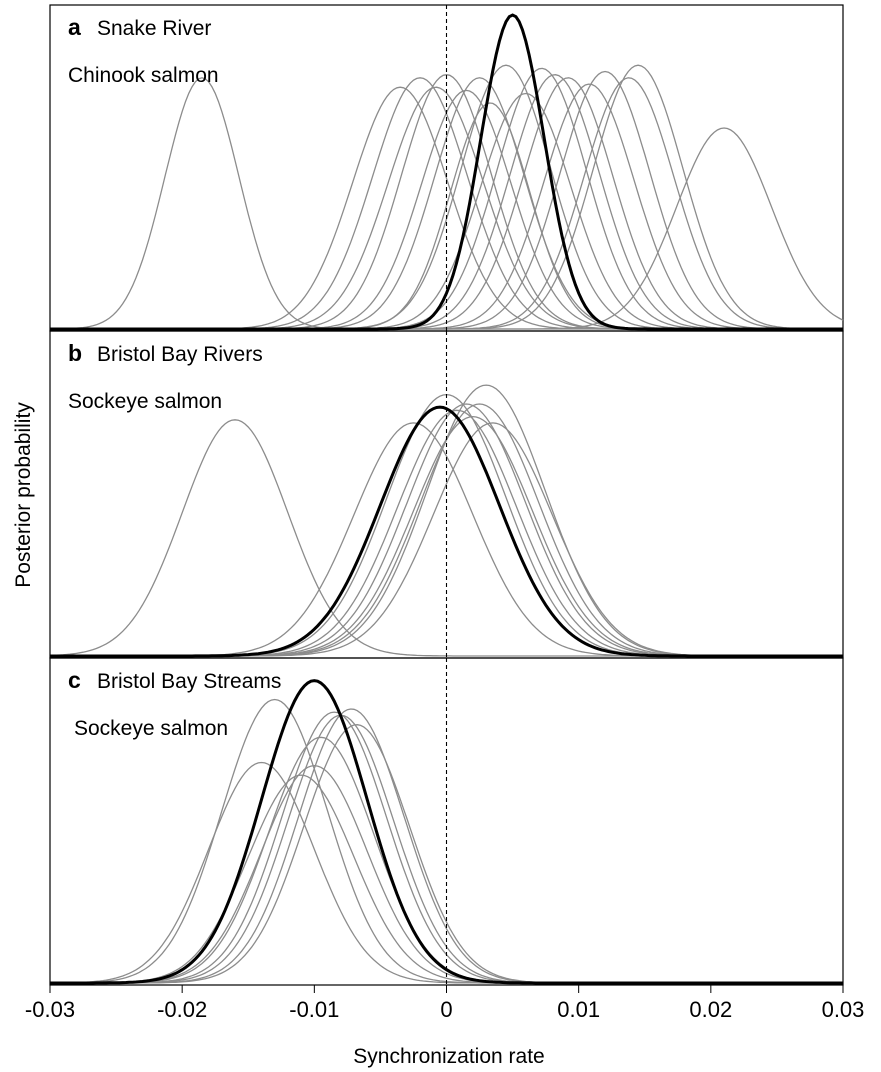 Image resolution: width=881 pixels, height=1072 pixels. I want to click on species-label-a: Chinook salmon, so click(143, 75).